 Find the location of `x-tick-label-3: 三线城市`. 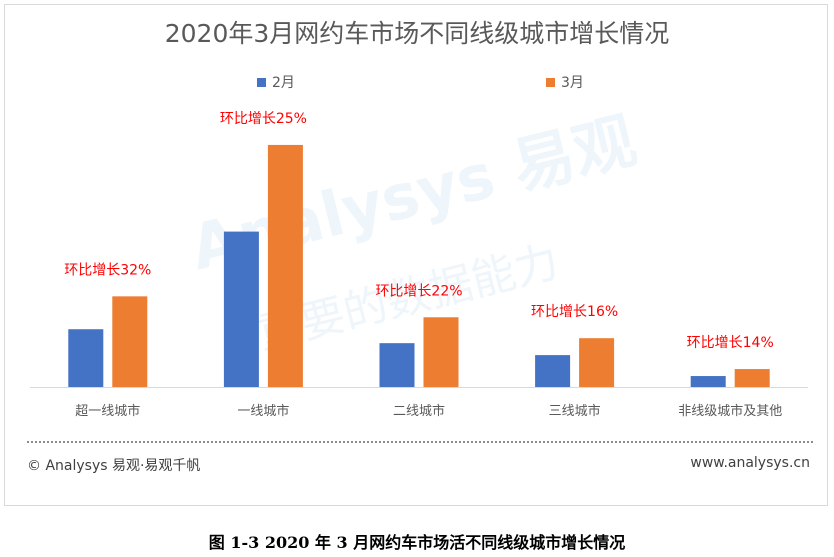

x-tick-label-3: 三线城市 is located at coordinates (575, 411).